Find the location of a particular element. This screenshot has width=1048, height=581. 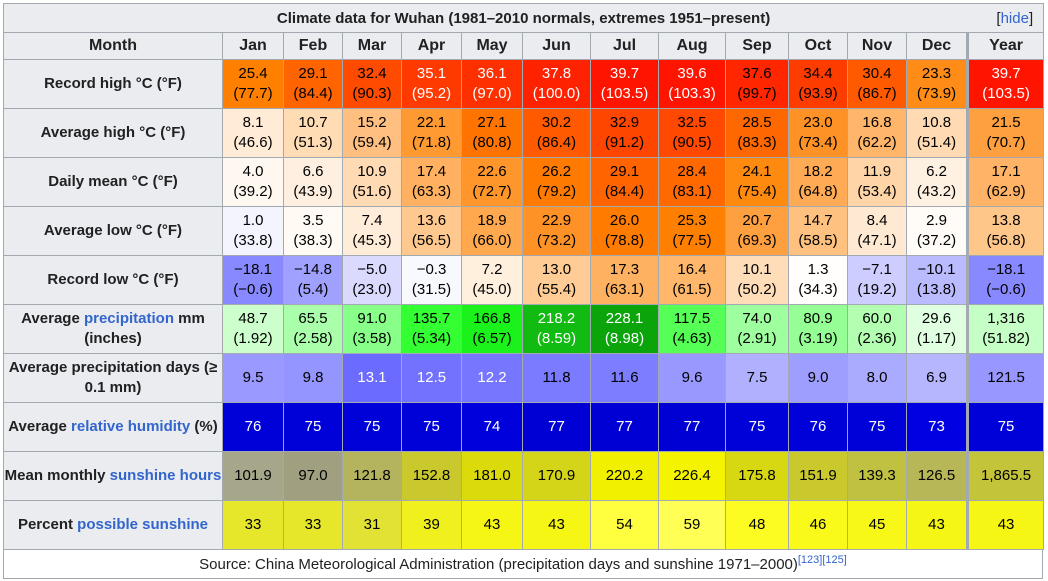

data-cell: 76 is located at coordinates (253, 427).